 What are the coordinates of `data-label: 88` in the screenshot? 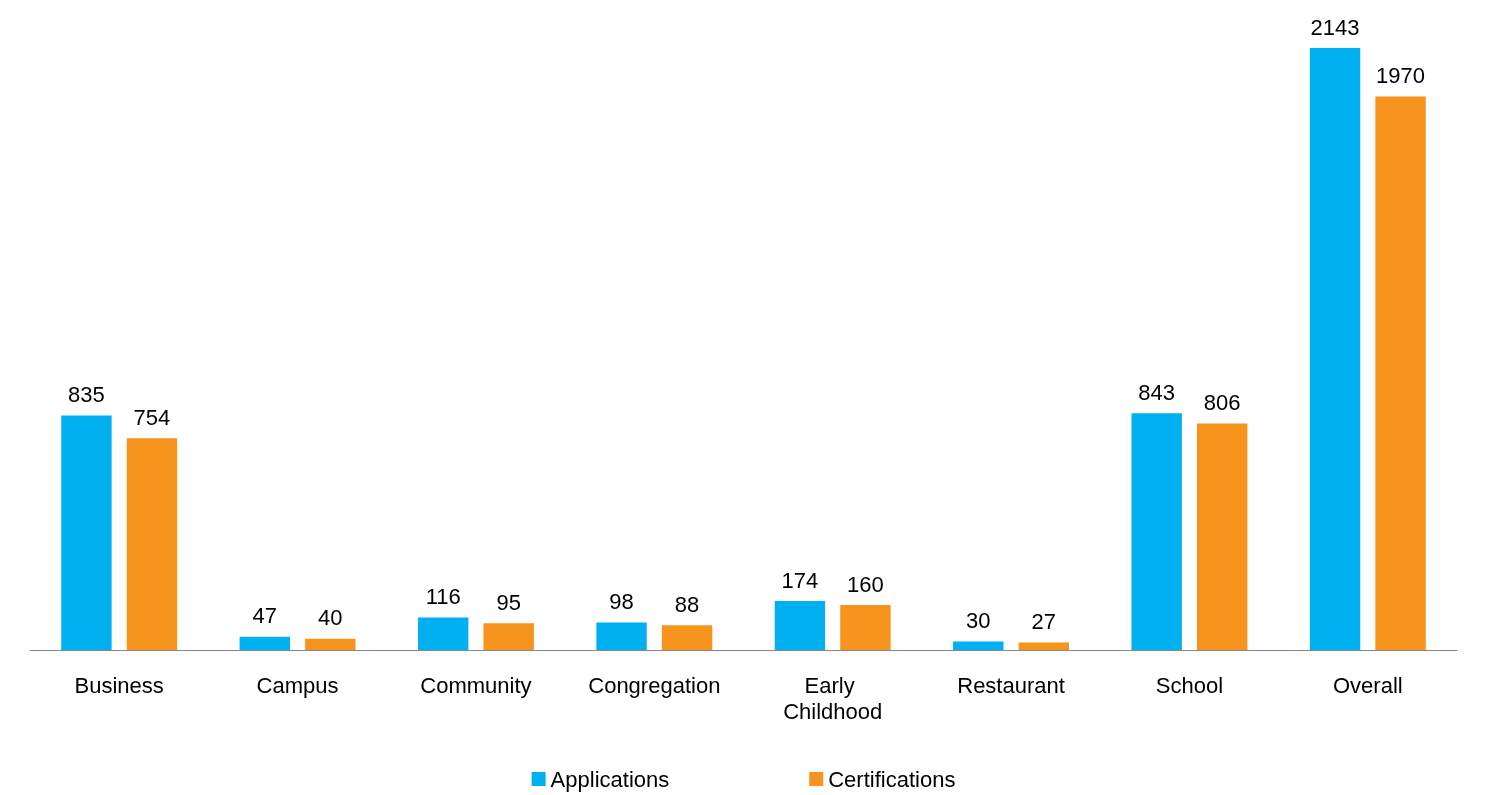 It's located at (687, 604).